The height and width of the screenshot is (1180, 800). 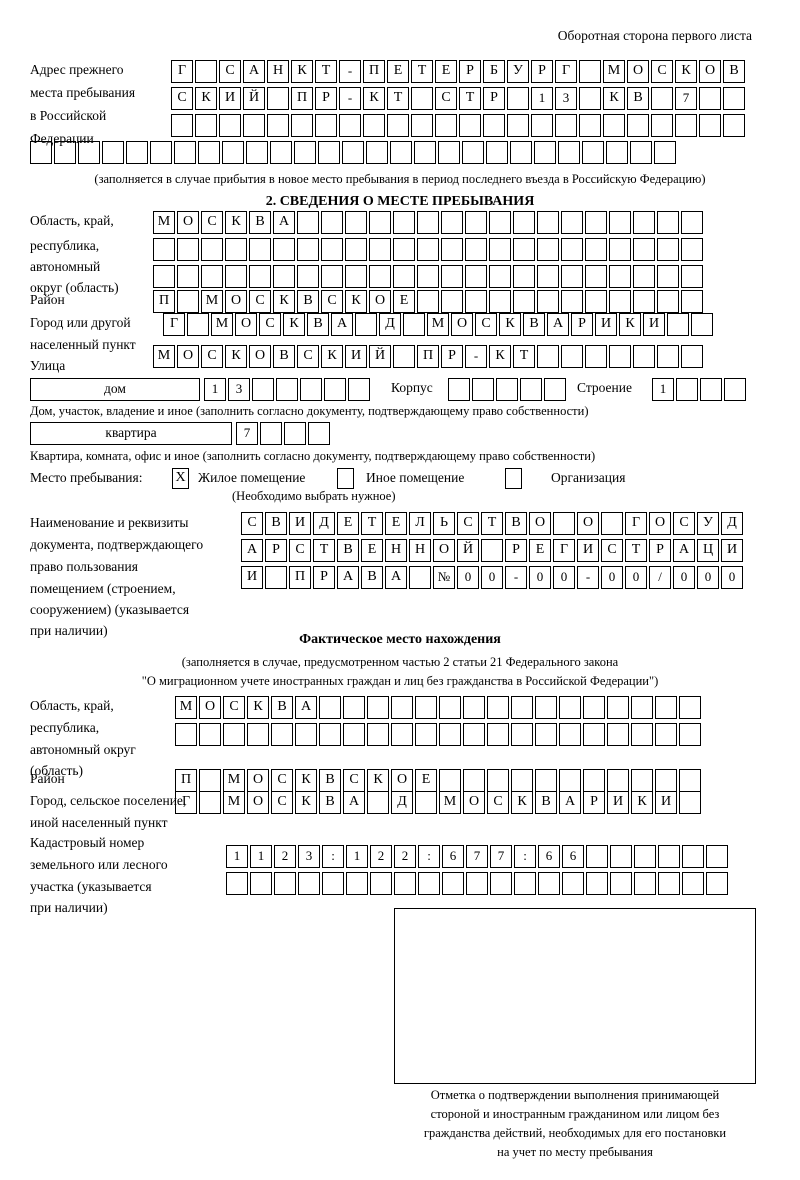 I want to click on form-cell: П, so click(x=300, y=577).